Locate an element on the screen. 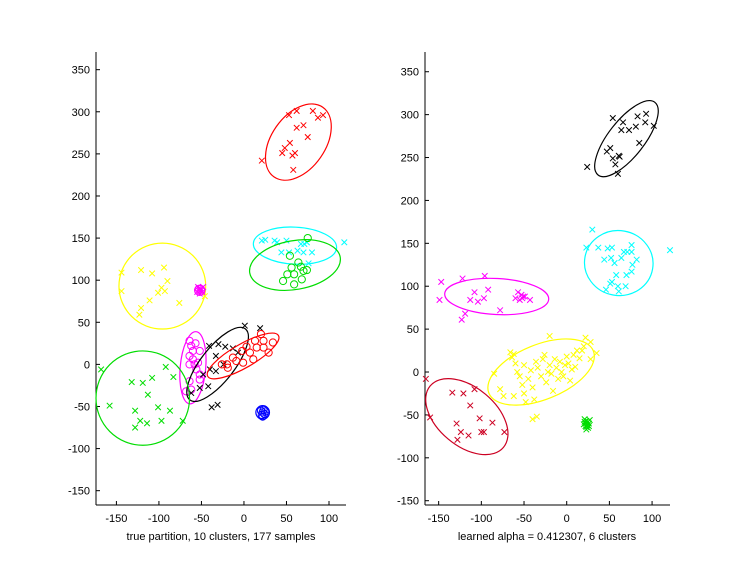 This screenshot has height=583, width=740. y-tick-label: 200 is located at coordinates (410, 201).